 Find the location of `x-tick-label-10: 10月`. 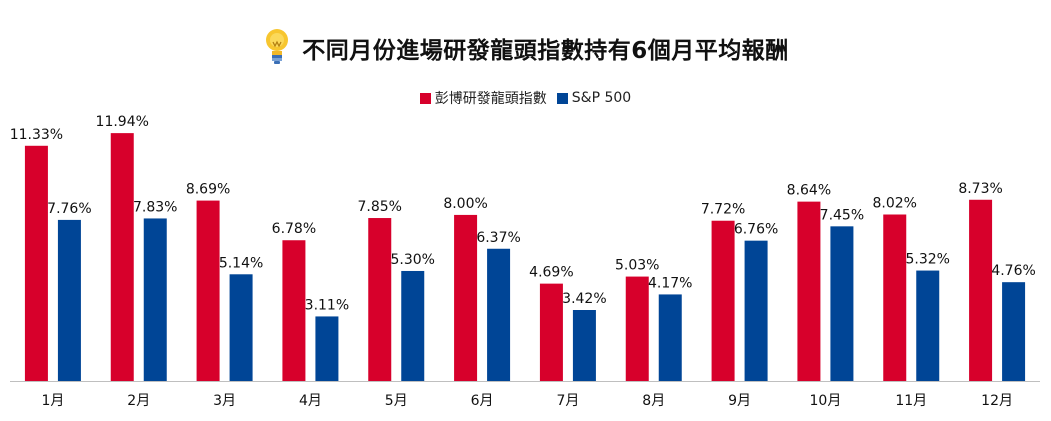

x-tick-label-10: 10月 is located at coordinates (826, 401).